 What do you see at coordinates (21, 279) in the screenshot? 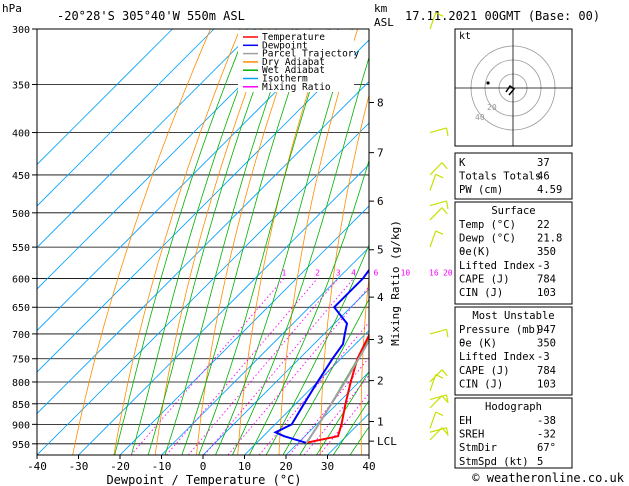
I see `pressure-tick-label: 600` at bounding box center [21, 279].